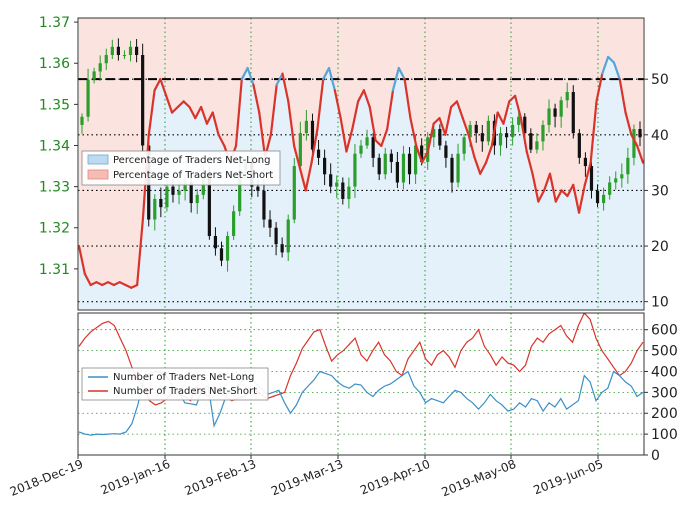 This screenshot has height=511, width=680. What do you see at coordinates (660, 136) in the screenshot?
I see `pct-tick-label: 40` at bounding box center [660, 136].